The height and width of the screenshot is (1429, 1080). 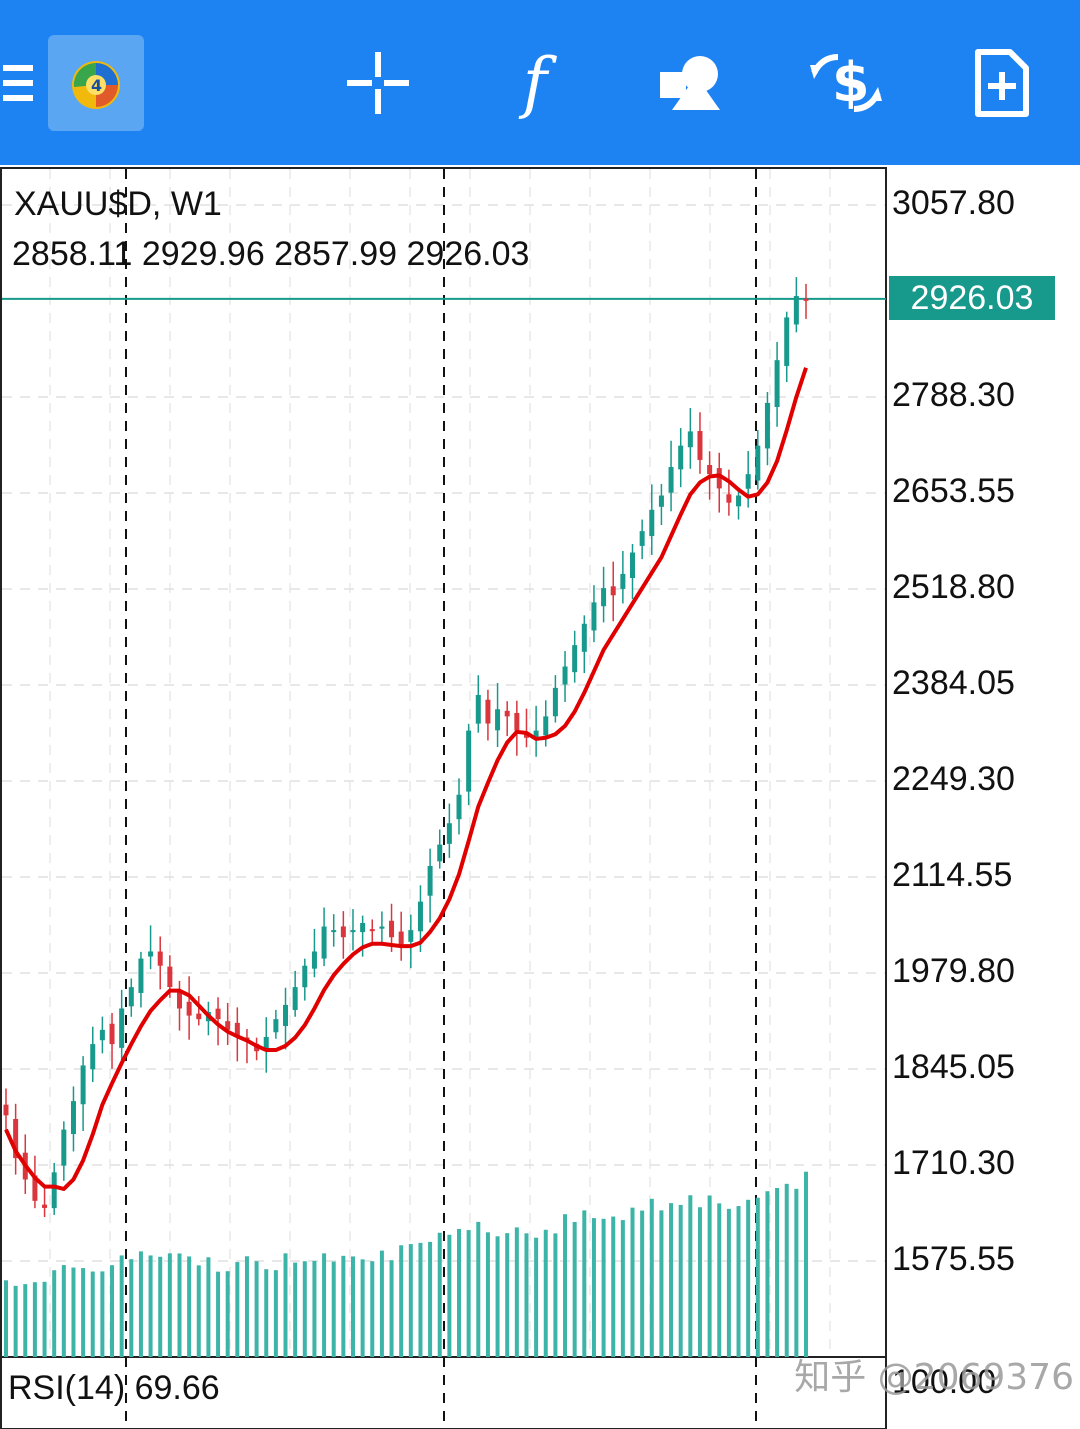 I want to click on menu-icon, so click(x=20, y=82).